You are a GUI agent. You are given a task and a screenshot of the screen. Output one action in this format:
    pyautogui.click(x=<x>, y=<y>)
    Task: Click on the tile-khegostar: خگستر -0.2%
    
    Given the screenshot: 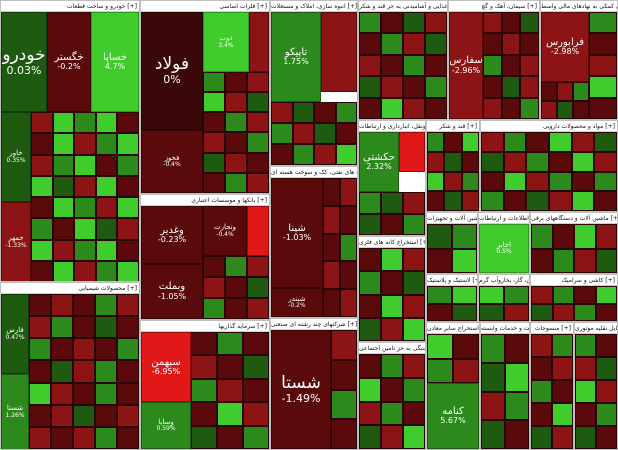 What is the action you would take?
    pyautogui.click(x=69, y=62)
    